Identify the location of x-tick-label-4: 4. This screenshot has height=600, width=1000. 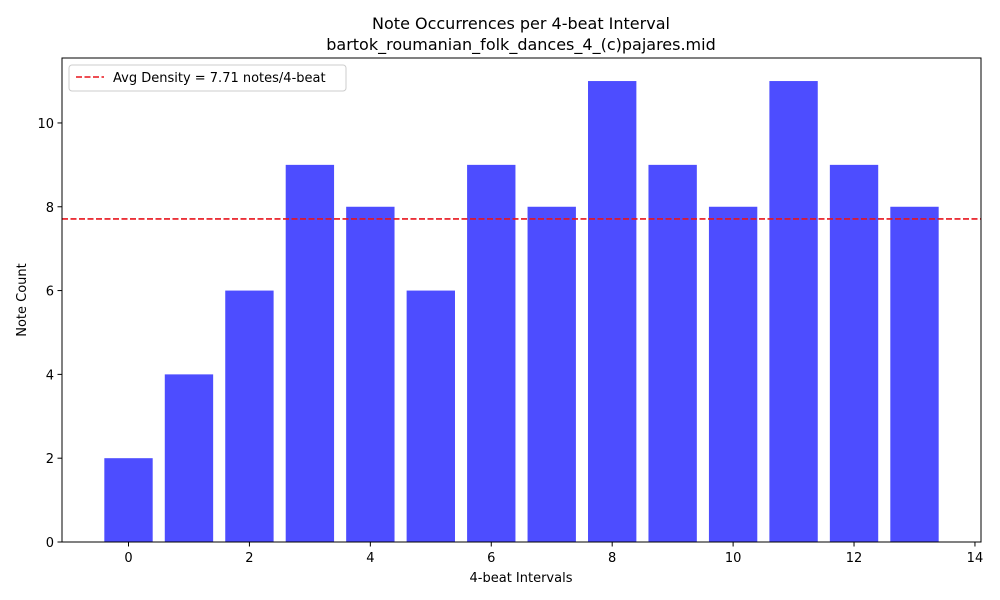
(370, 558).